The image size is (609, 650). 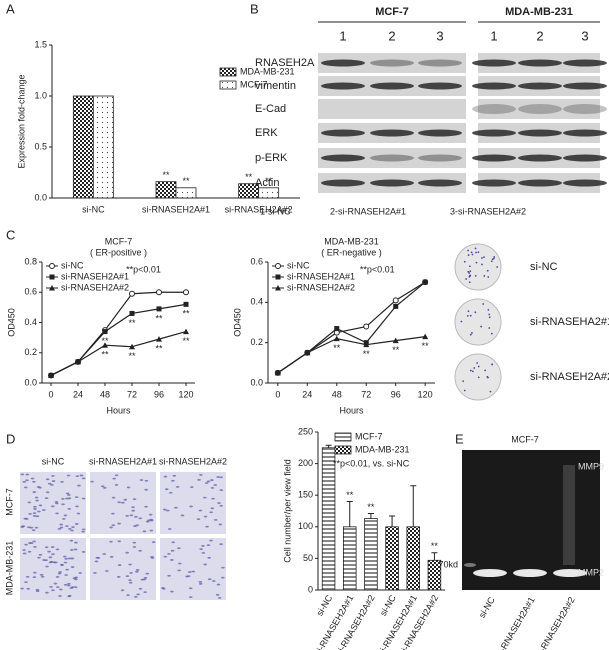 I want to click on protein-label: vimentin, so click(x=275, y=86).